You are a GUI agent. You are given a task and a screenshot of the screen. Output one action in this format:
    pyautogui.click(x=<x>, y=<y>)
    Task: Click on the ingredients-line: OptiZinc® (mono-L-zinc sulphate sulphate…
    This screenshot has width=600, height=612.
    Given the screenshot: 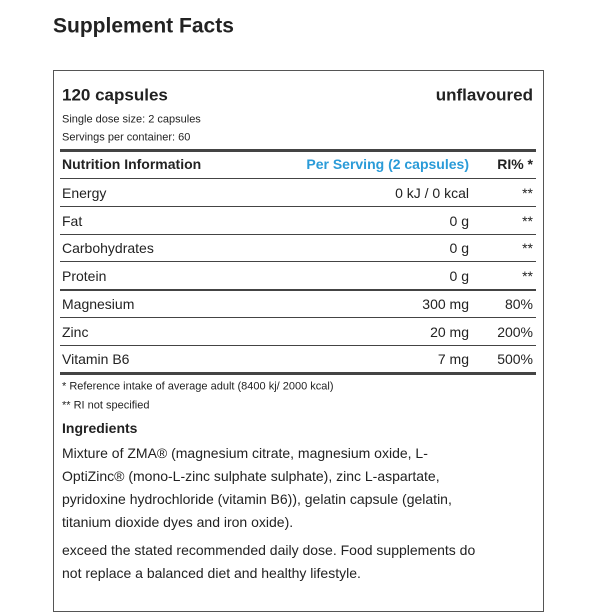 What is the action you would take?
    pyautogui.click(x=251, y=476)
    